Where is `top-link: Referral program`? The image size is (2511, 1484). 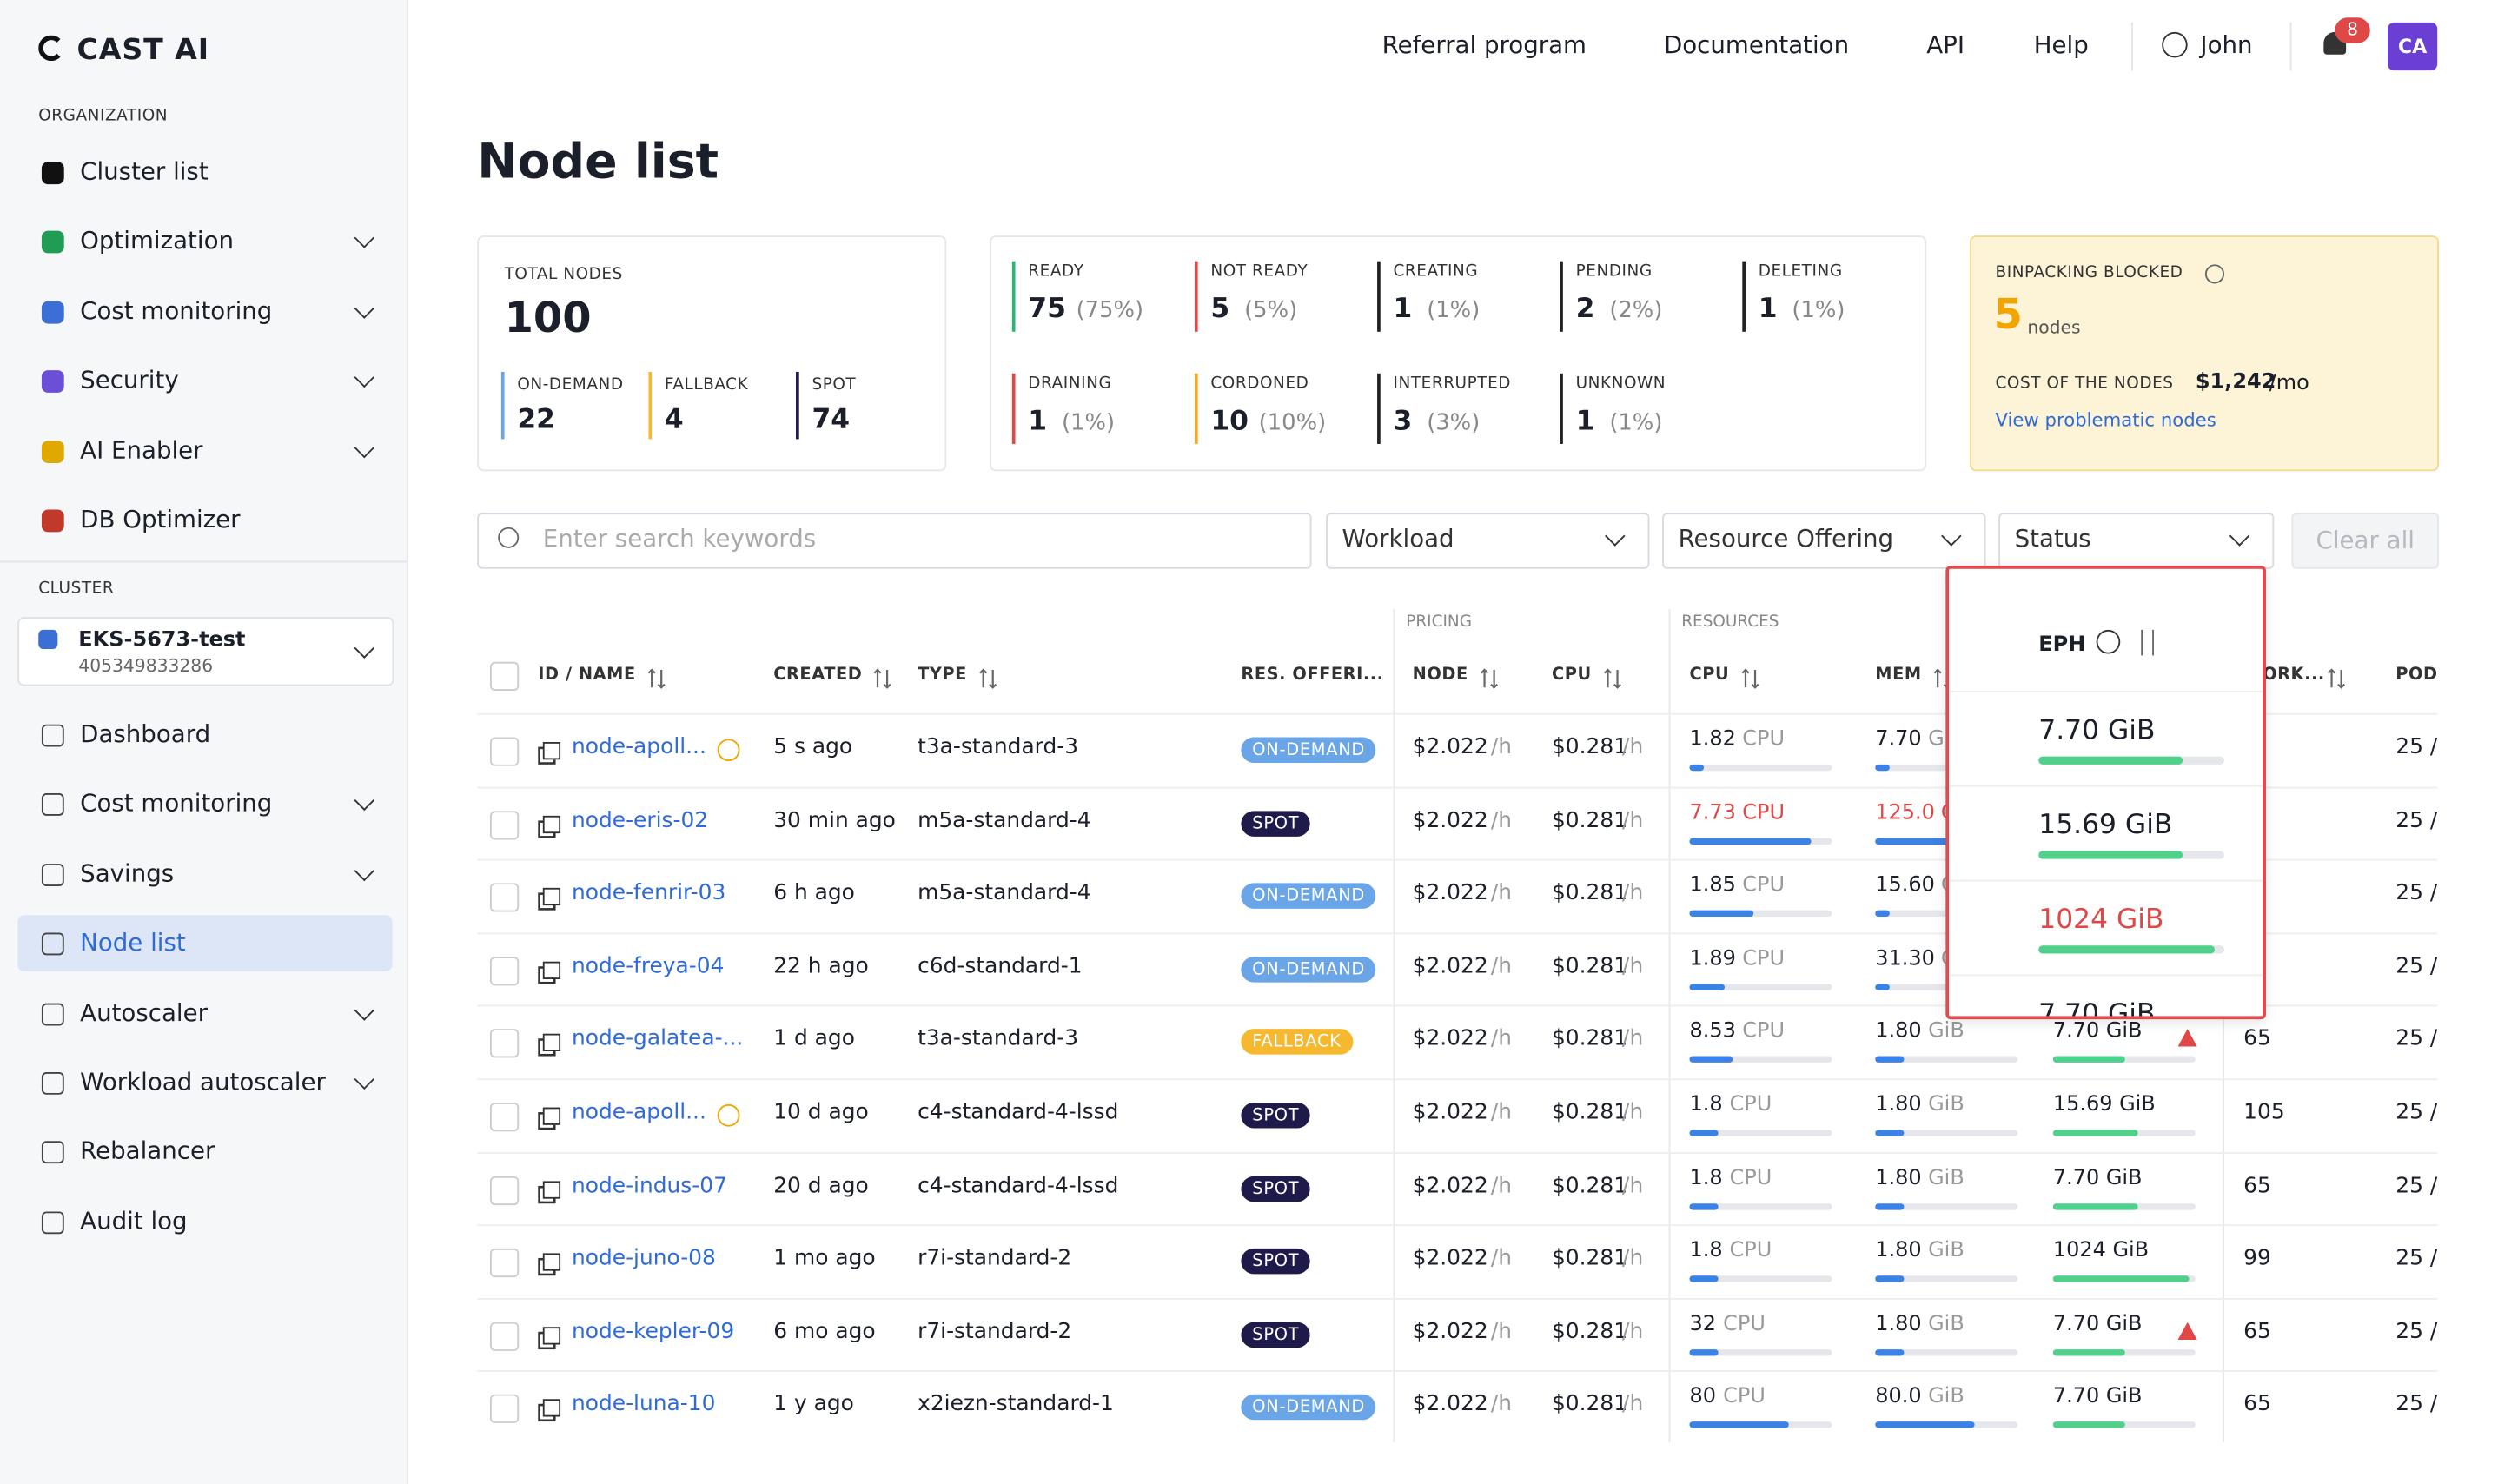
top-link: Referral program is located at coordinates (1484, 44).